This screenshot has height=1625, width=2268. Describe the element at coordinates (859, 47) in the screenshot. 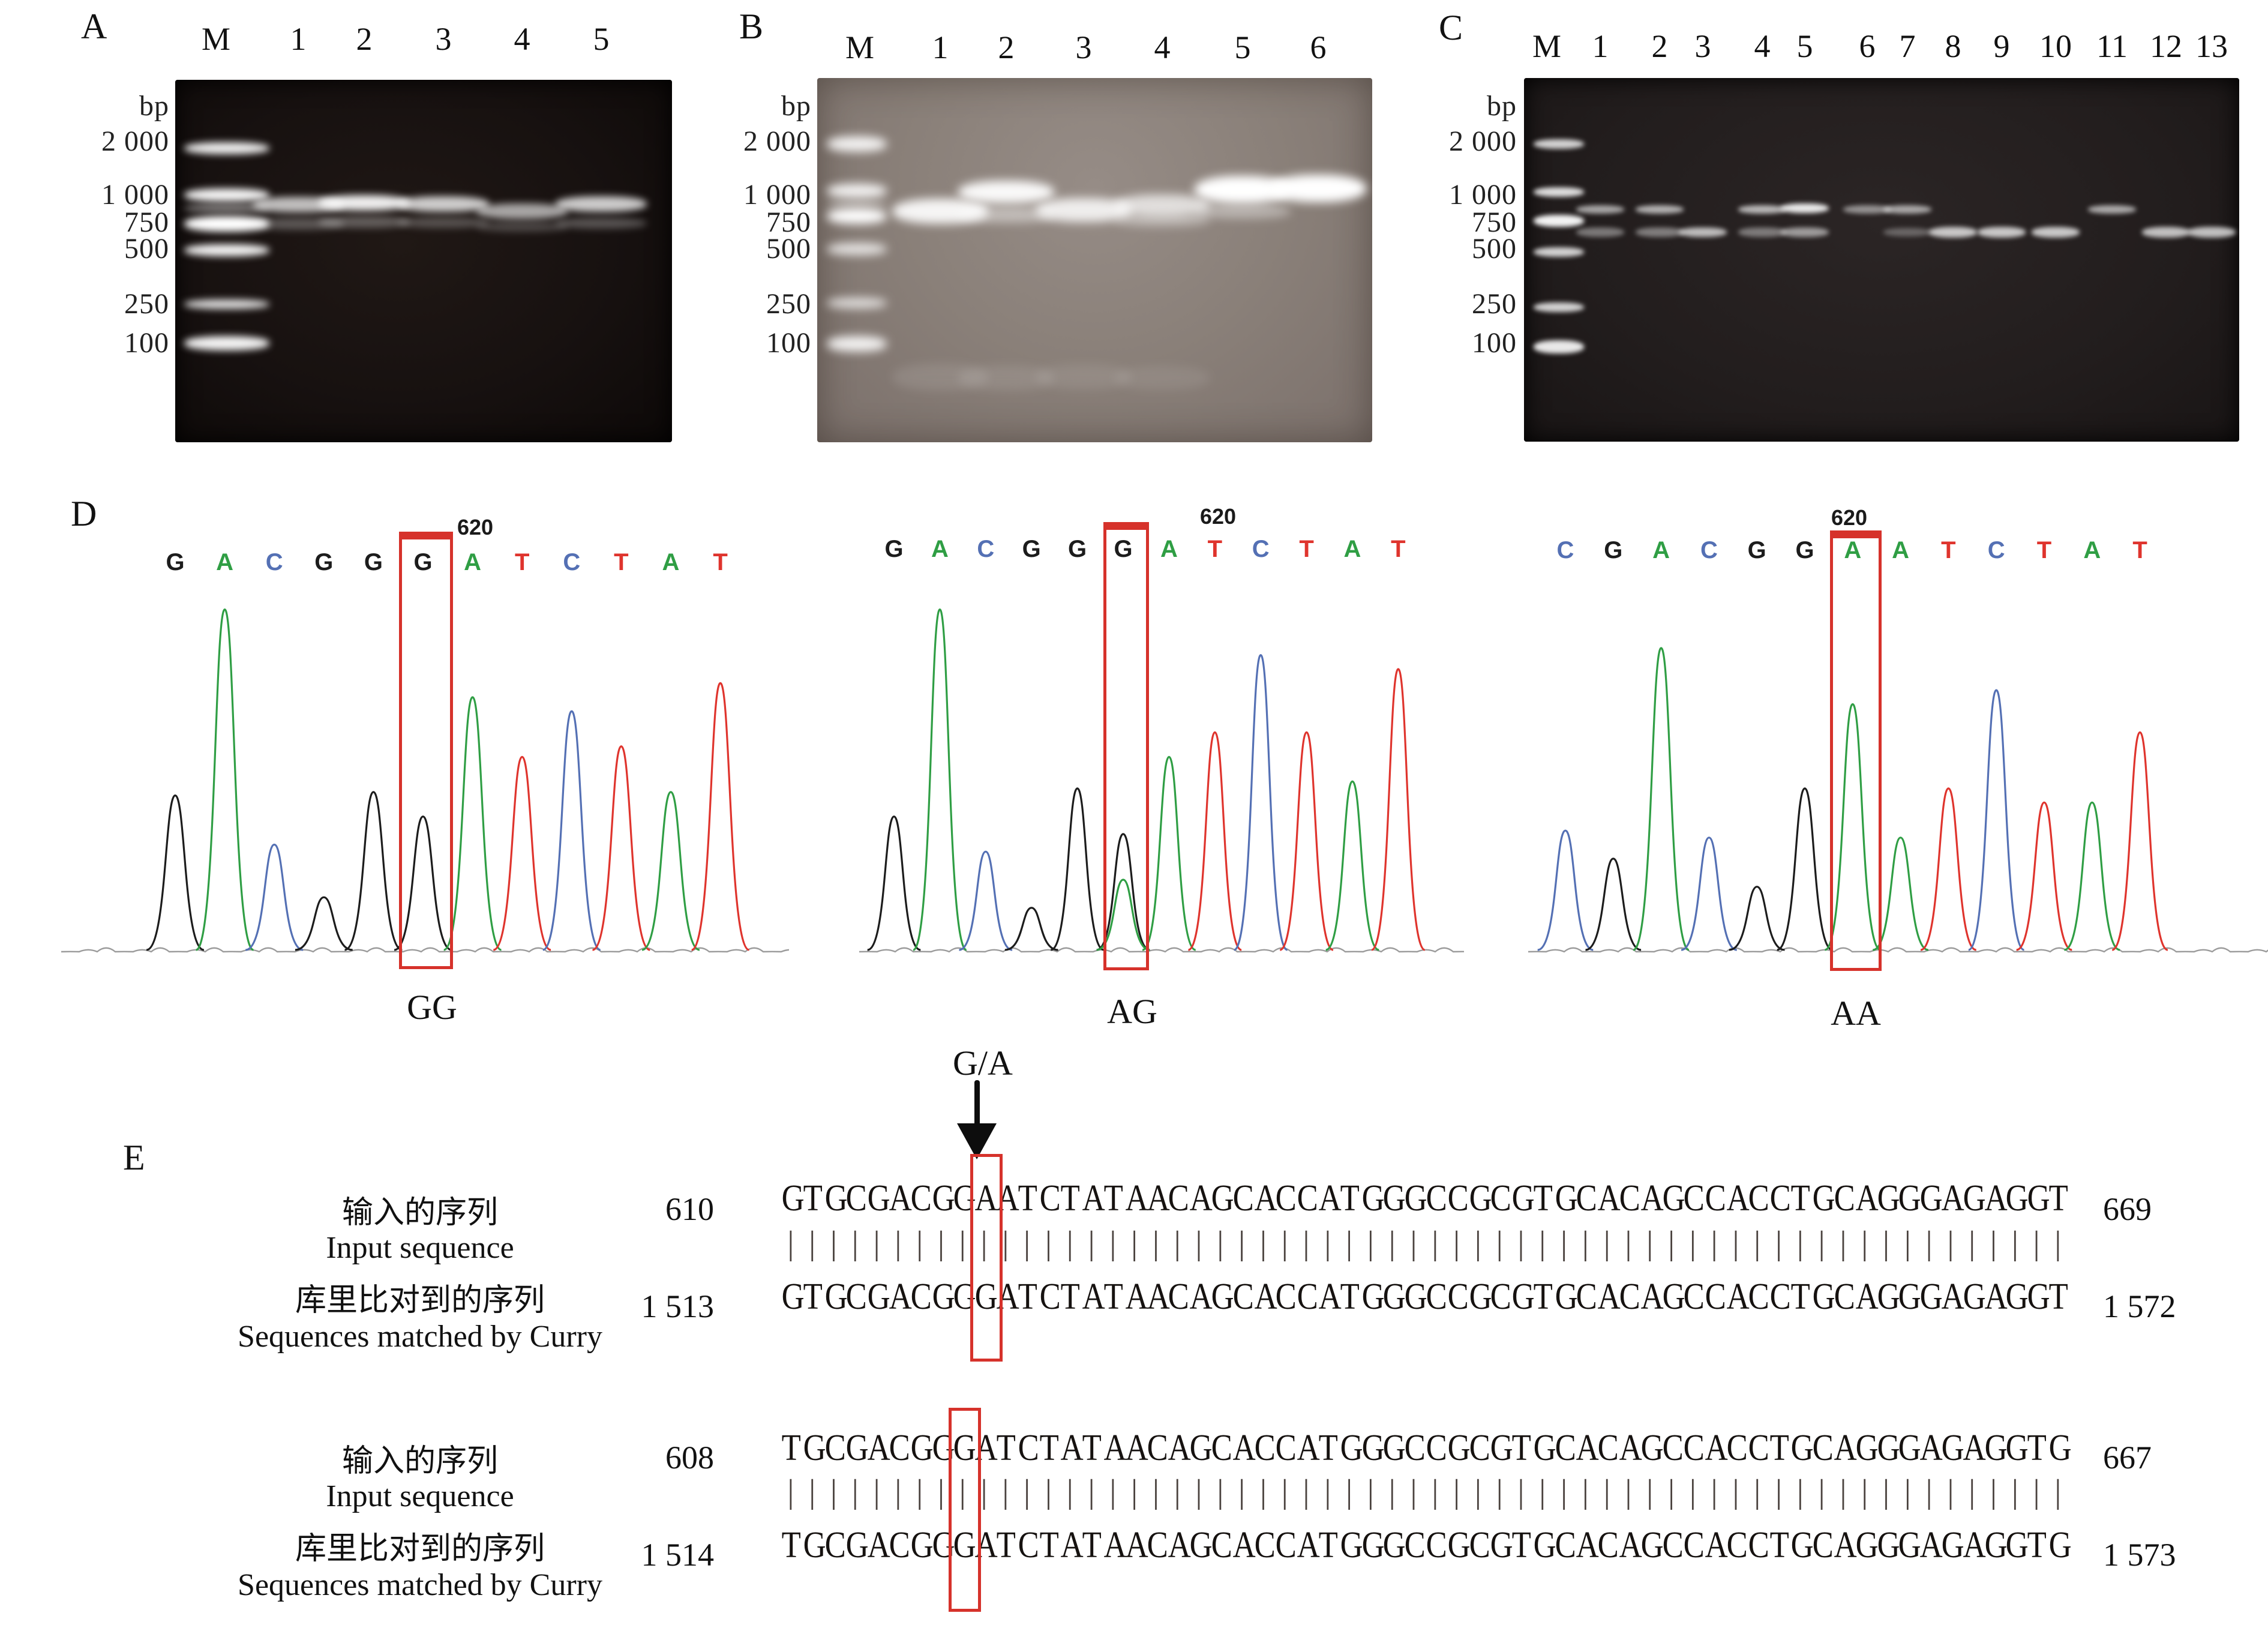

I see `lane-label-b-M: M` at that location.